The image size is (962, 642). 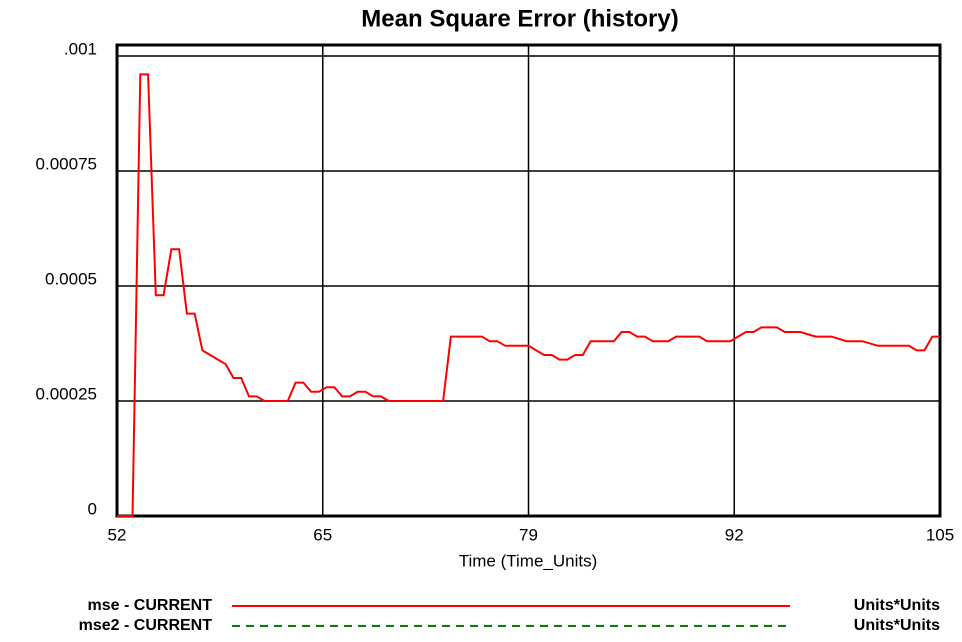 I want to click on y-tick-label: 0.00075, so click(x=66, y=163).